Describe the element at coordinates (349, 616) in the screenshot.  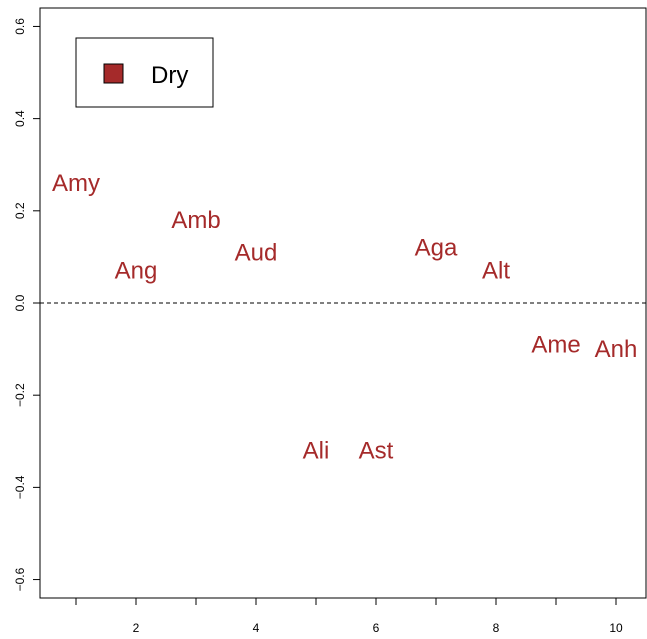
I see `x-axis: 2 4 6 8 10` at that location.